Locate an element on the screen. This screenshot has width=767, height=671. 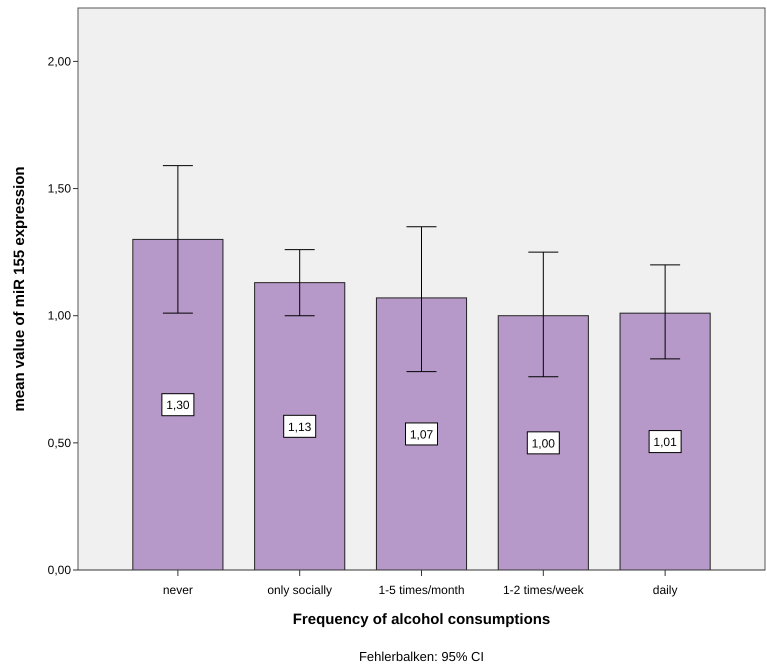
data-label: 1,13 is located at coordinates (300, 427).